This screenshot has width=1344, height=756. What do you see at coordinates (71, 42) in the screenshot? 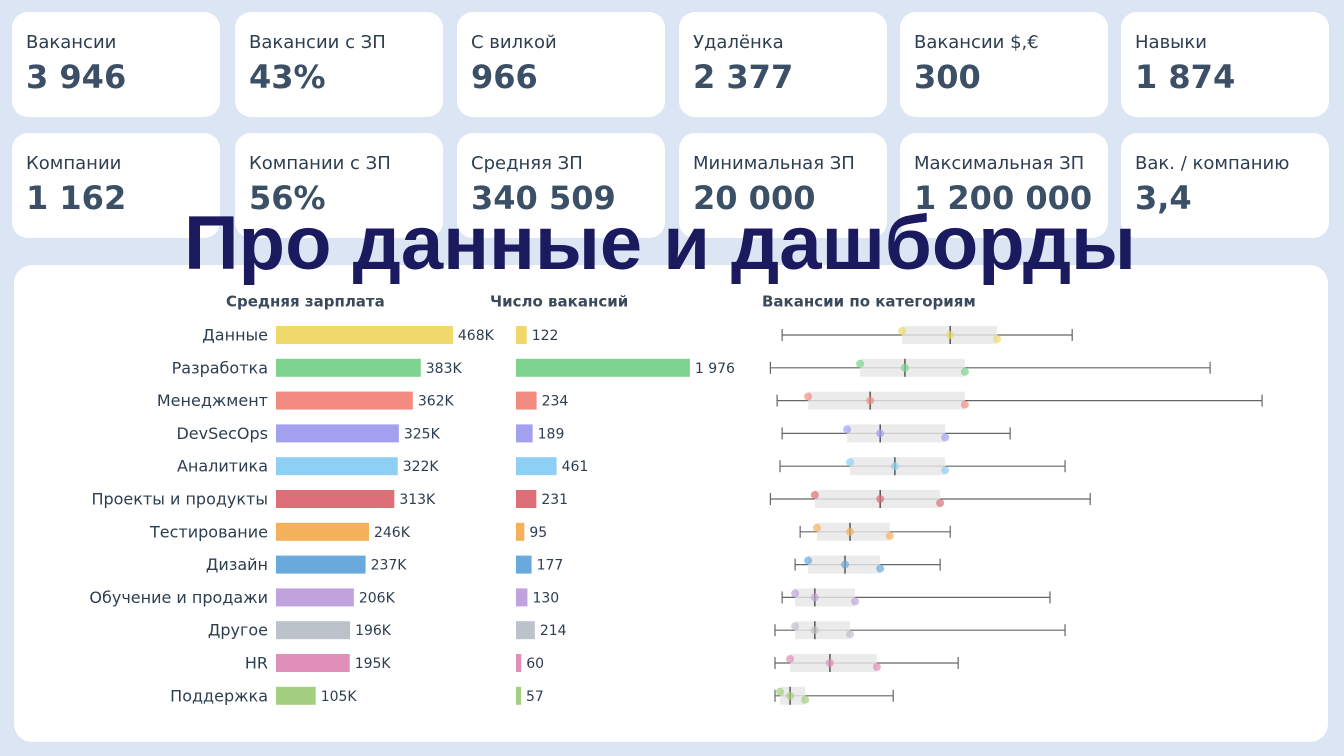
I see `kpi-label: Вакансии` at bounding box center [71, 42].